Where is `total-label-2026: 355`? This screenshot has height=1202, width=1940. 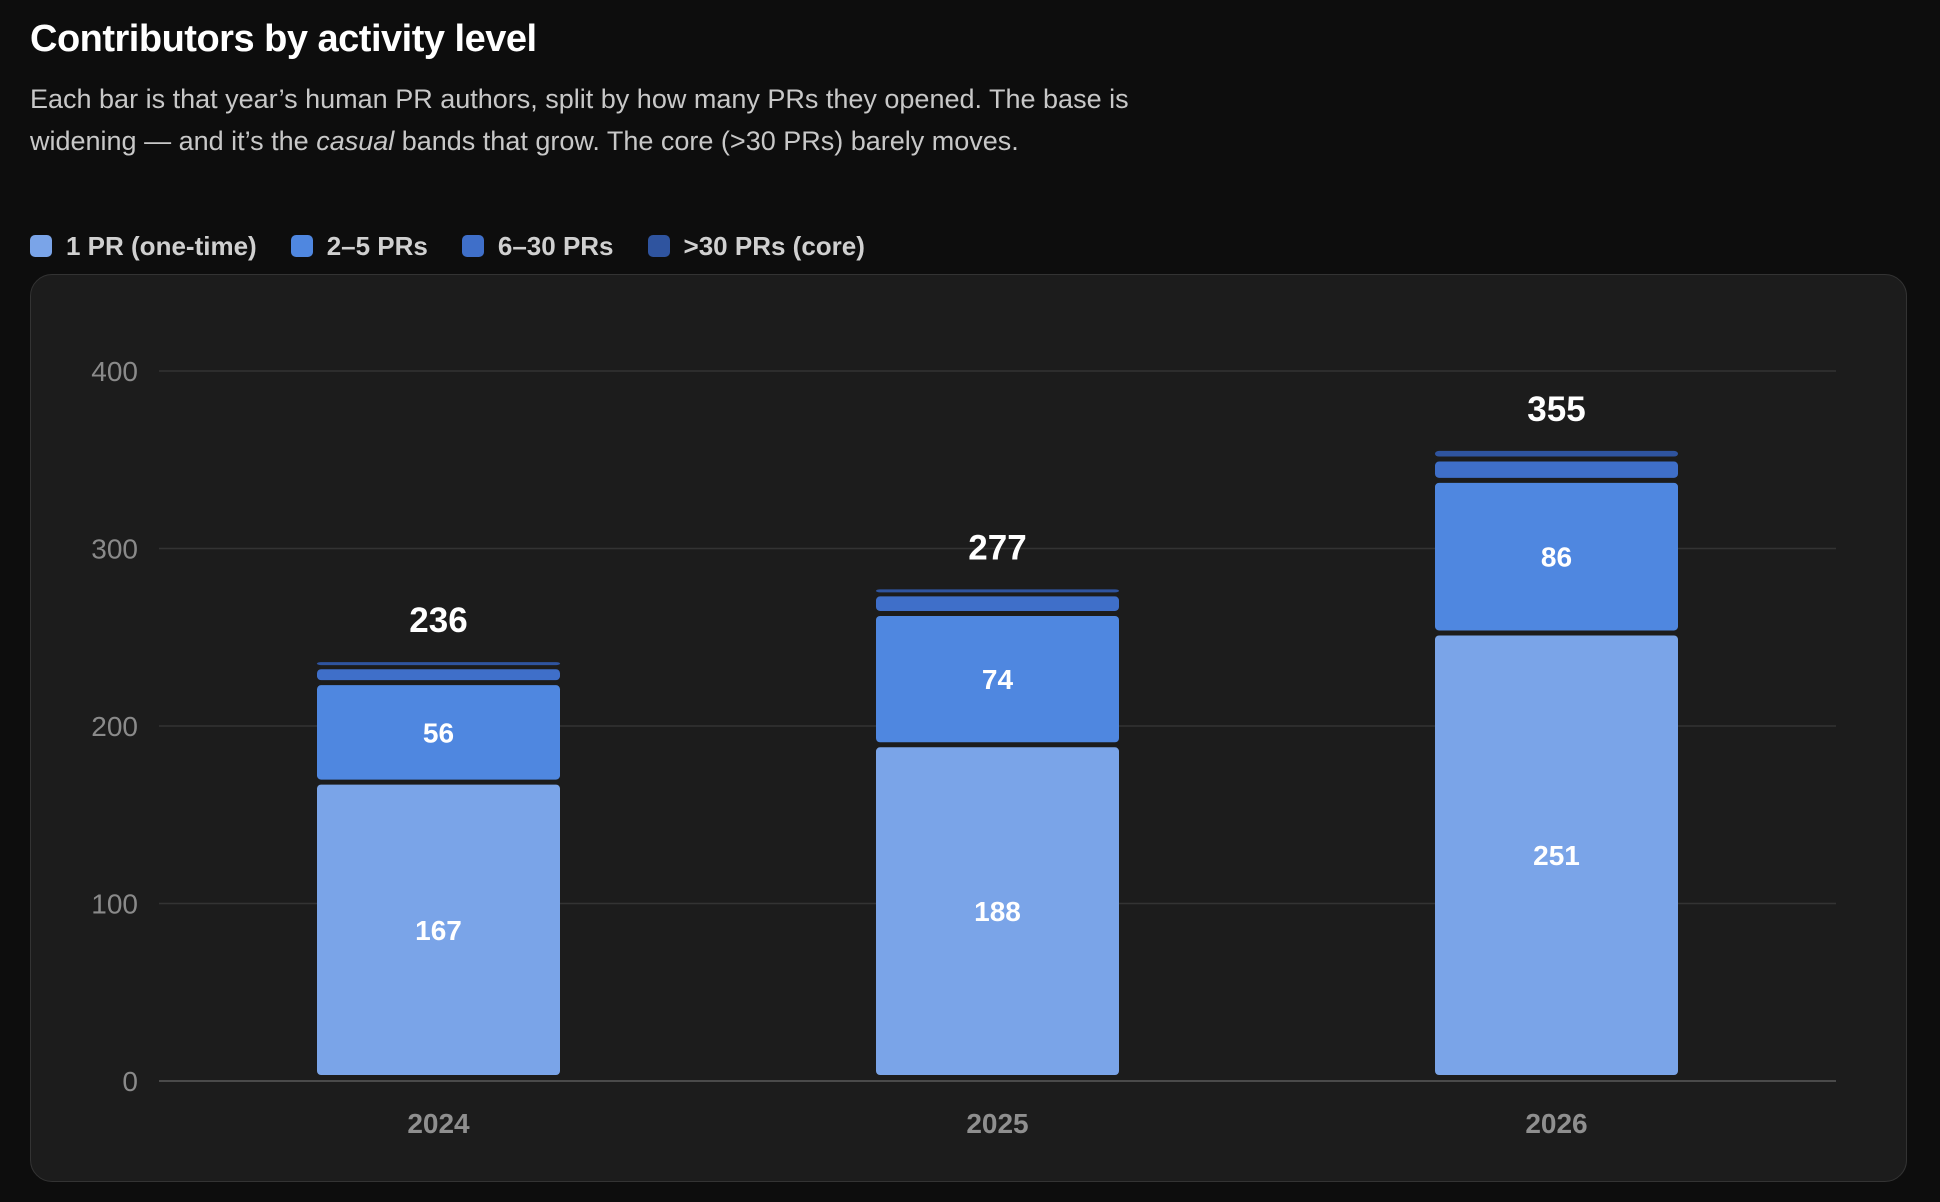
total-label-2026: 355 is located at coordinates (1556, 409).